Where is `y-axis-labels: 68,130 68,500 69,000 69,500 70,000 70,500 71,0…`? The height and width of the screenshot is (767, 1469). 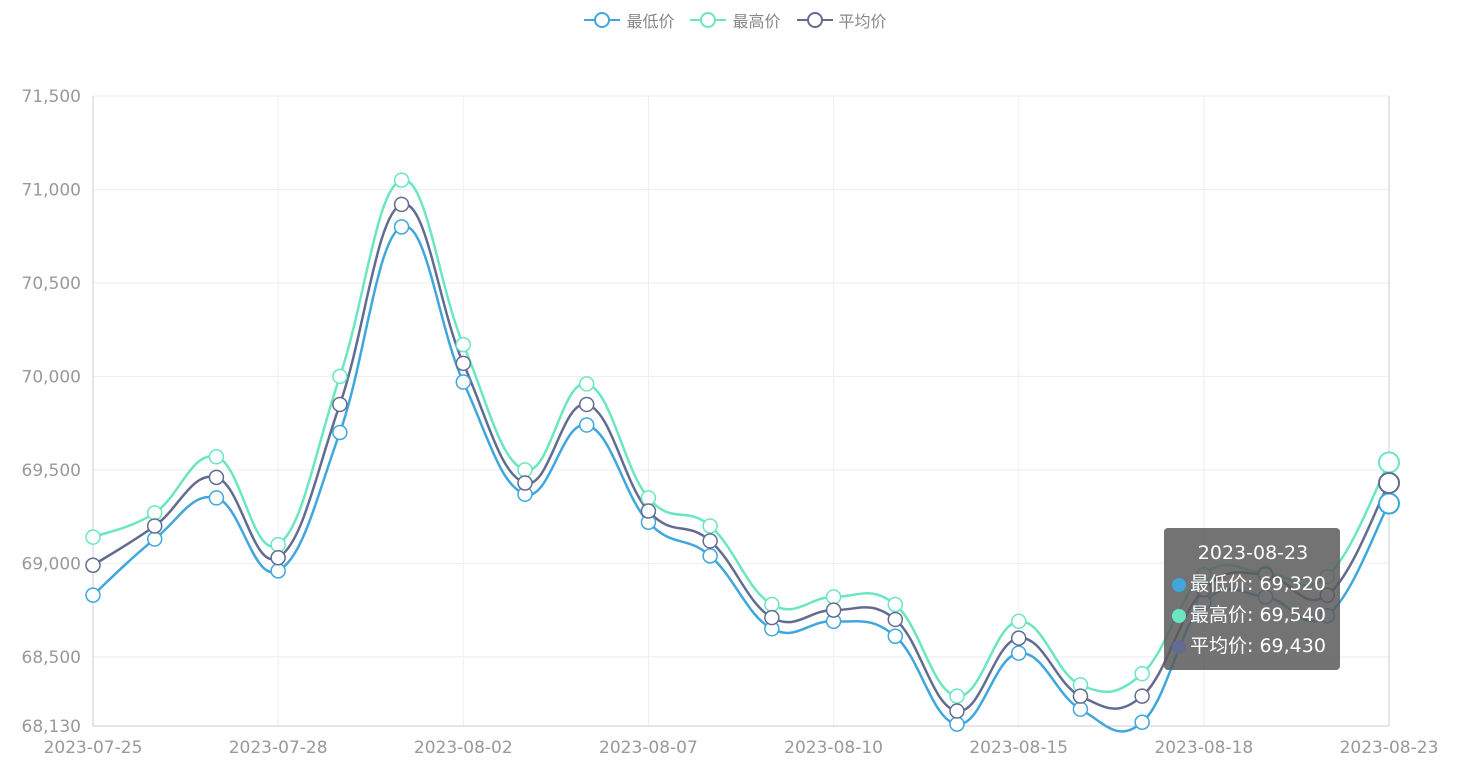 y-axis-labels: 68,130 68,500 69,000 69,500 70,000 70,500 71,0… is located at coordinates (51, 412).